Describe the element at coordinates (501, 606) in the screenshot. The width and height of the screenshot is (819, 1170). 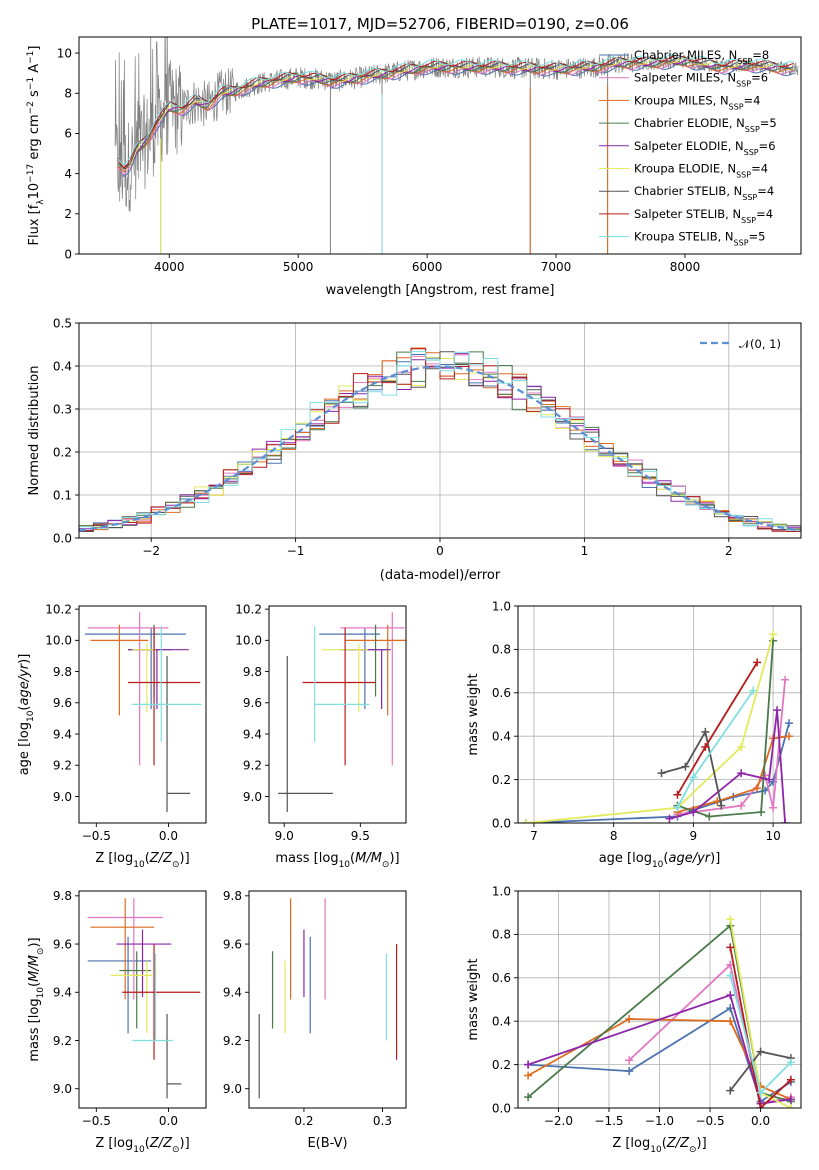
I see `y-tick-label: 1.0` at that location.